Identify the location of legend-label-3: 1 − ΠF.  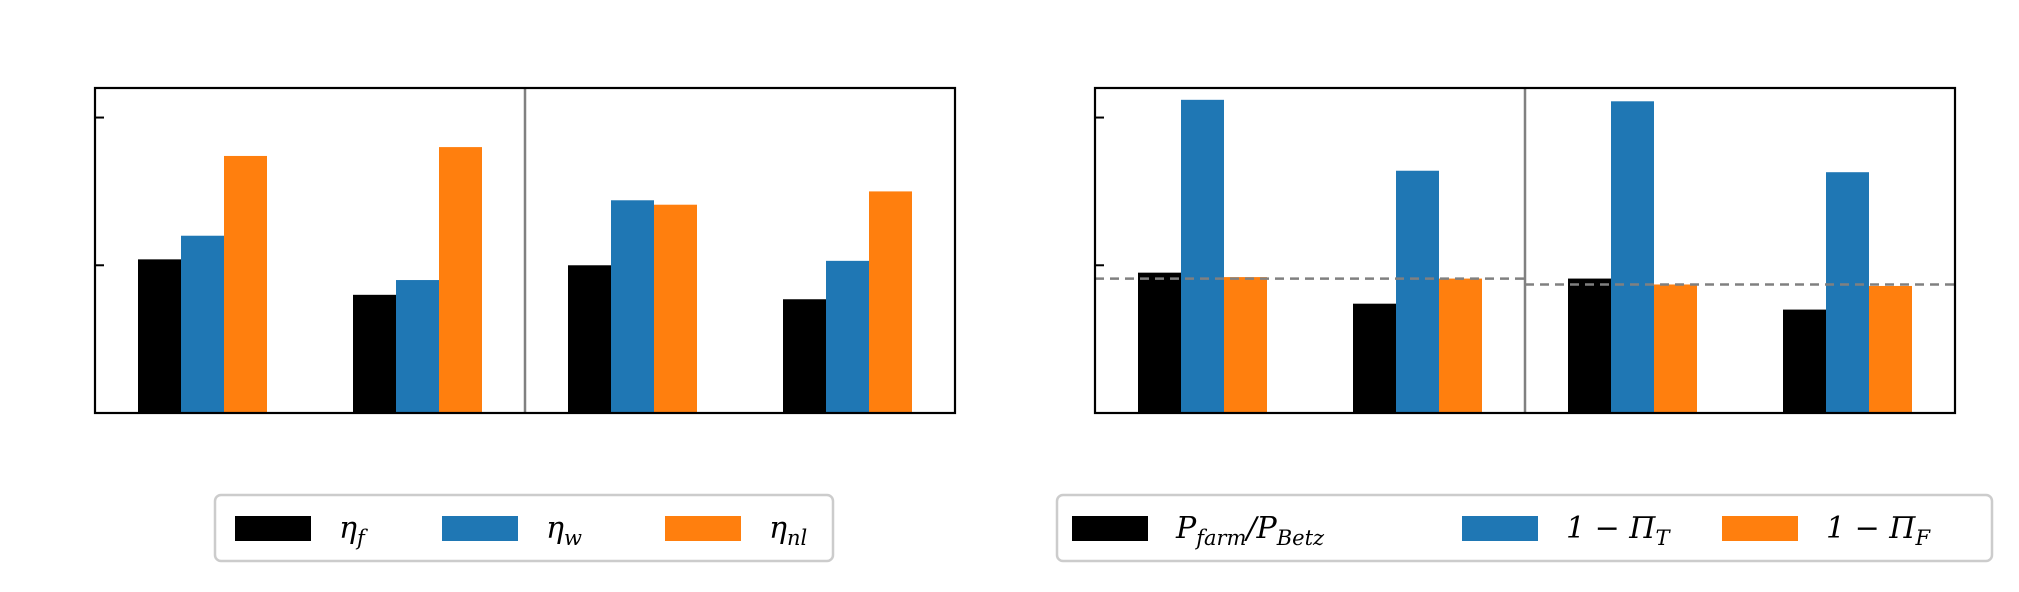
(1878, 530).